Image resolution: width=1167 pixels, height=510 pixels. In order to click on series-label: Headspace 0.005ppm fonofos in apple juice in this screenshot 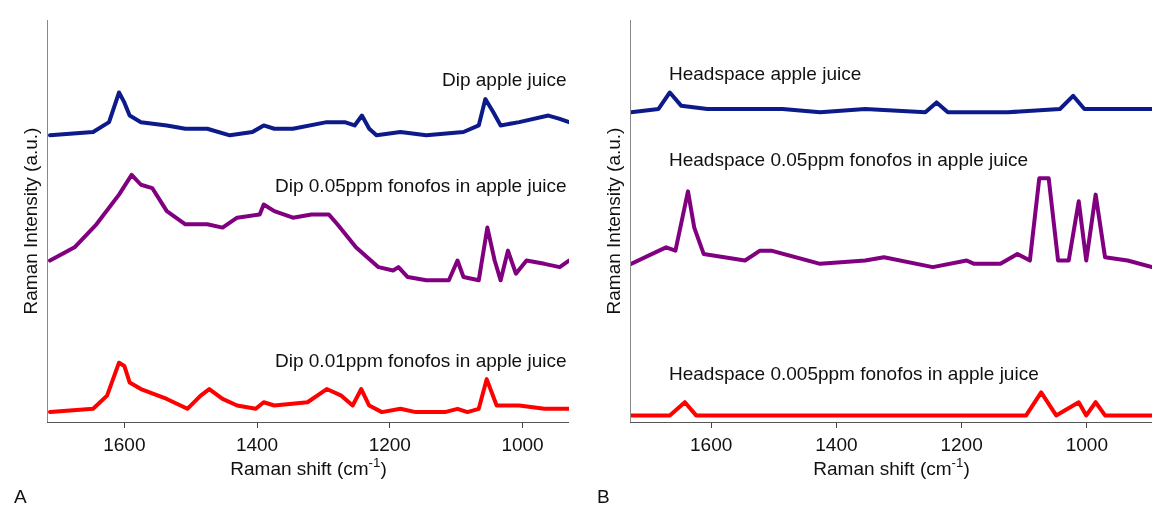, I will do `click(854, 373)`.